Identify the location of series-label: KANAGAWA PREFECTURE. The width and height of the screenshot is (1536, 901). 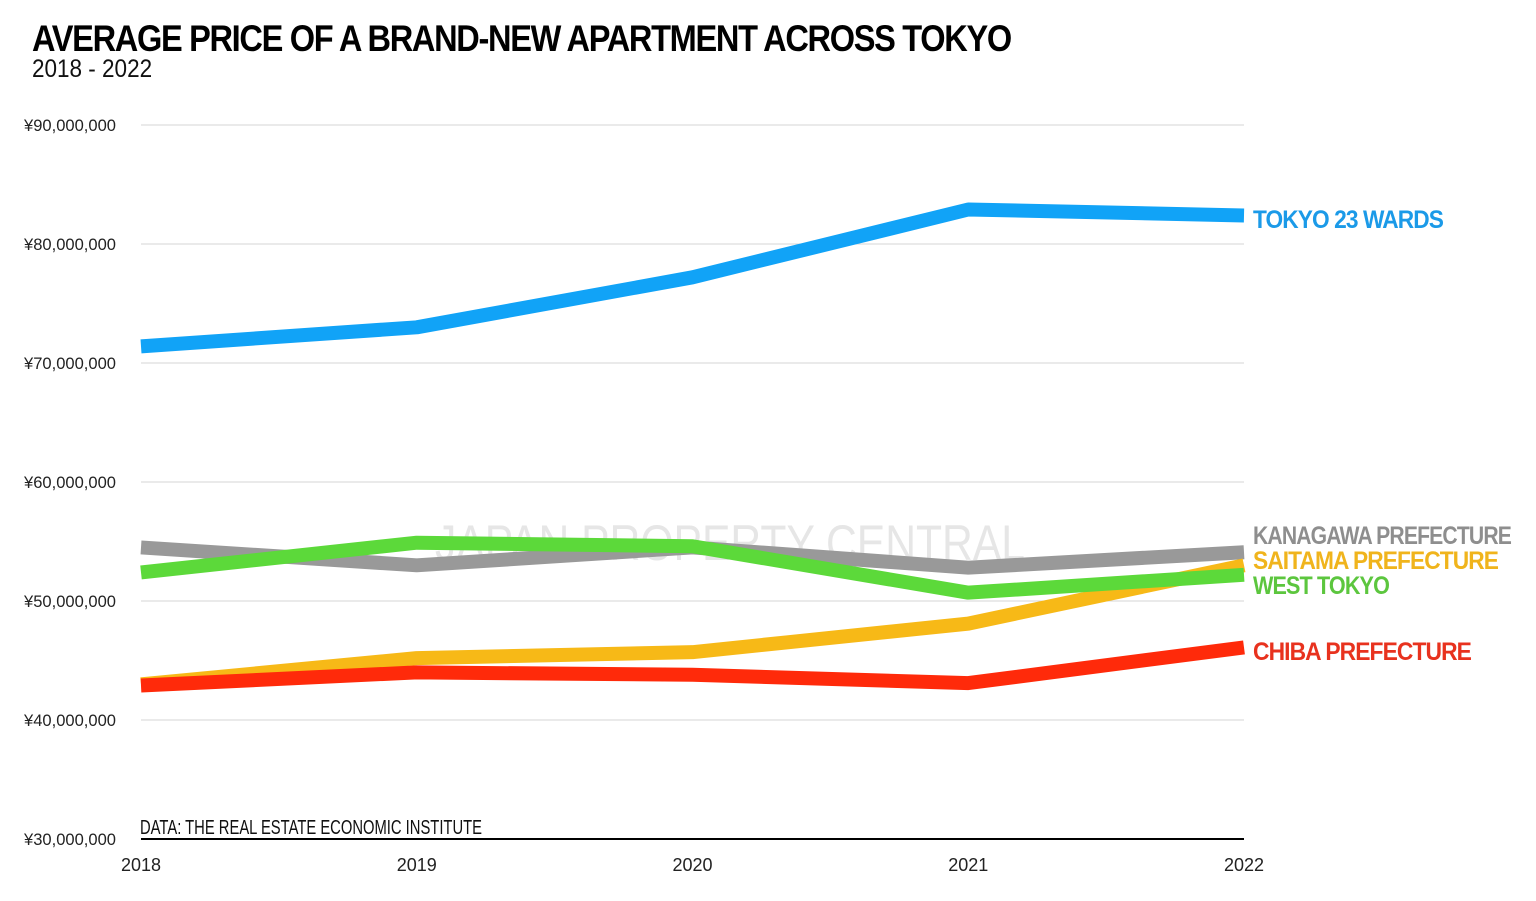
(1382, 536).